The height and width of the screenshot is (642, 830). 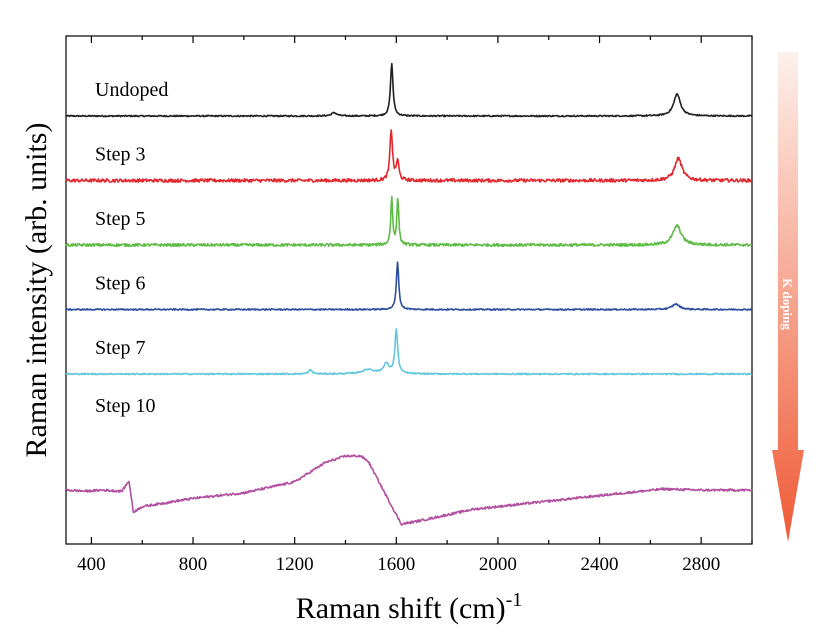 I want to click on y-axis-title: Raman intensity (arb. units), so click(x=36, y=290).